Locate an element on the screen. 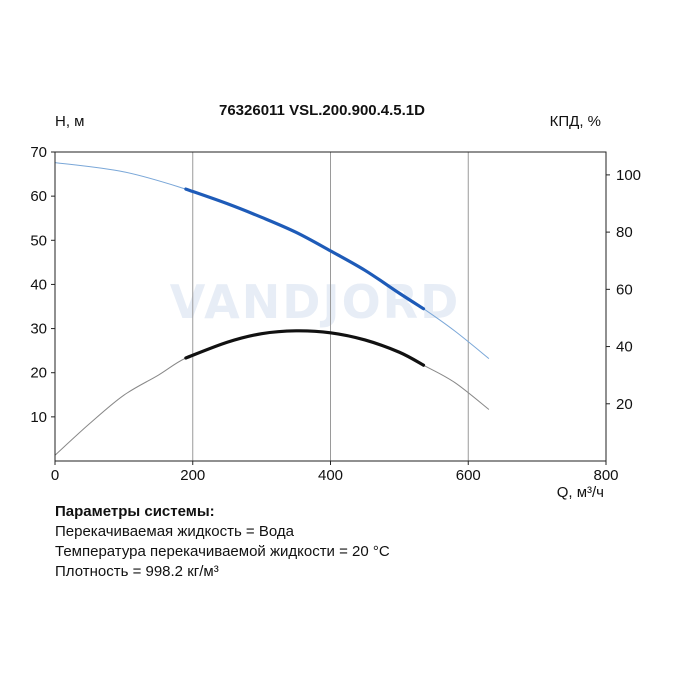 This screenshot has width=681, height=681. y-left-tick-label-70: 70 is located at coordinates (38, 152).